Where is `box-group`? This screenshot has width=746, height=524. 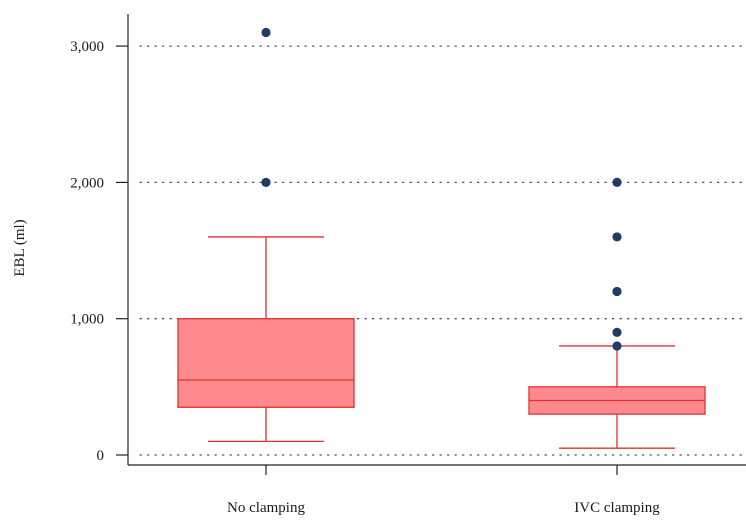 box-group is located at coordinates (617, 313).